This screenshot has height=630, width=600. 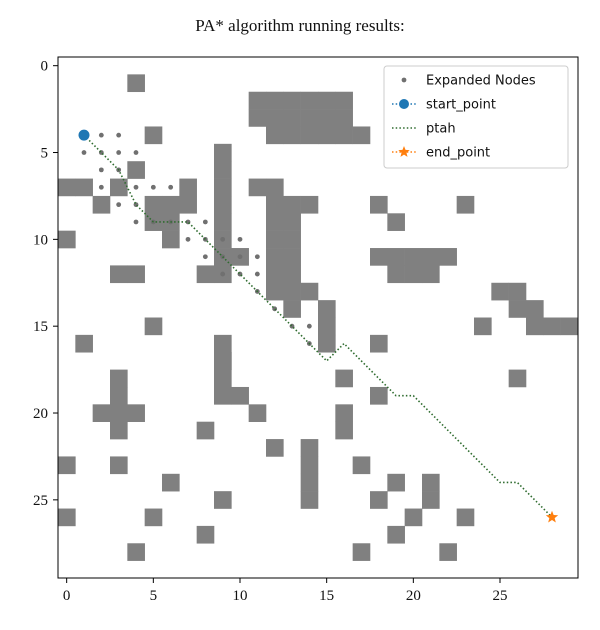 What do you see at coordinates (326, 596) in the screenshot?
I see `x-tick-label: 15` at bounding box center [326, 596].